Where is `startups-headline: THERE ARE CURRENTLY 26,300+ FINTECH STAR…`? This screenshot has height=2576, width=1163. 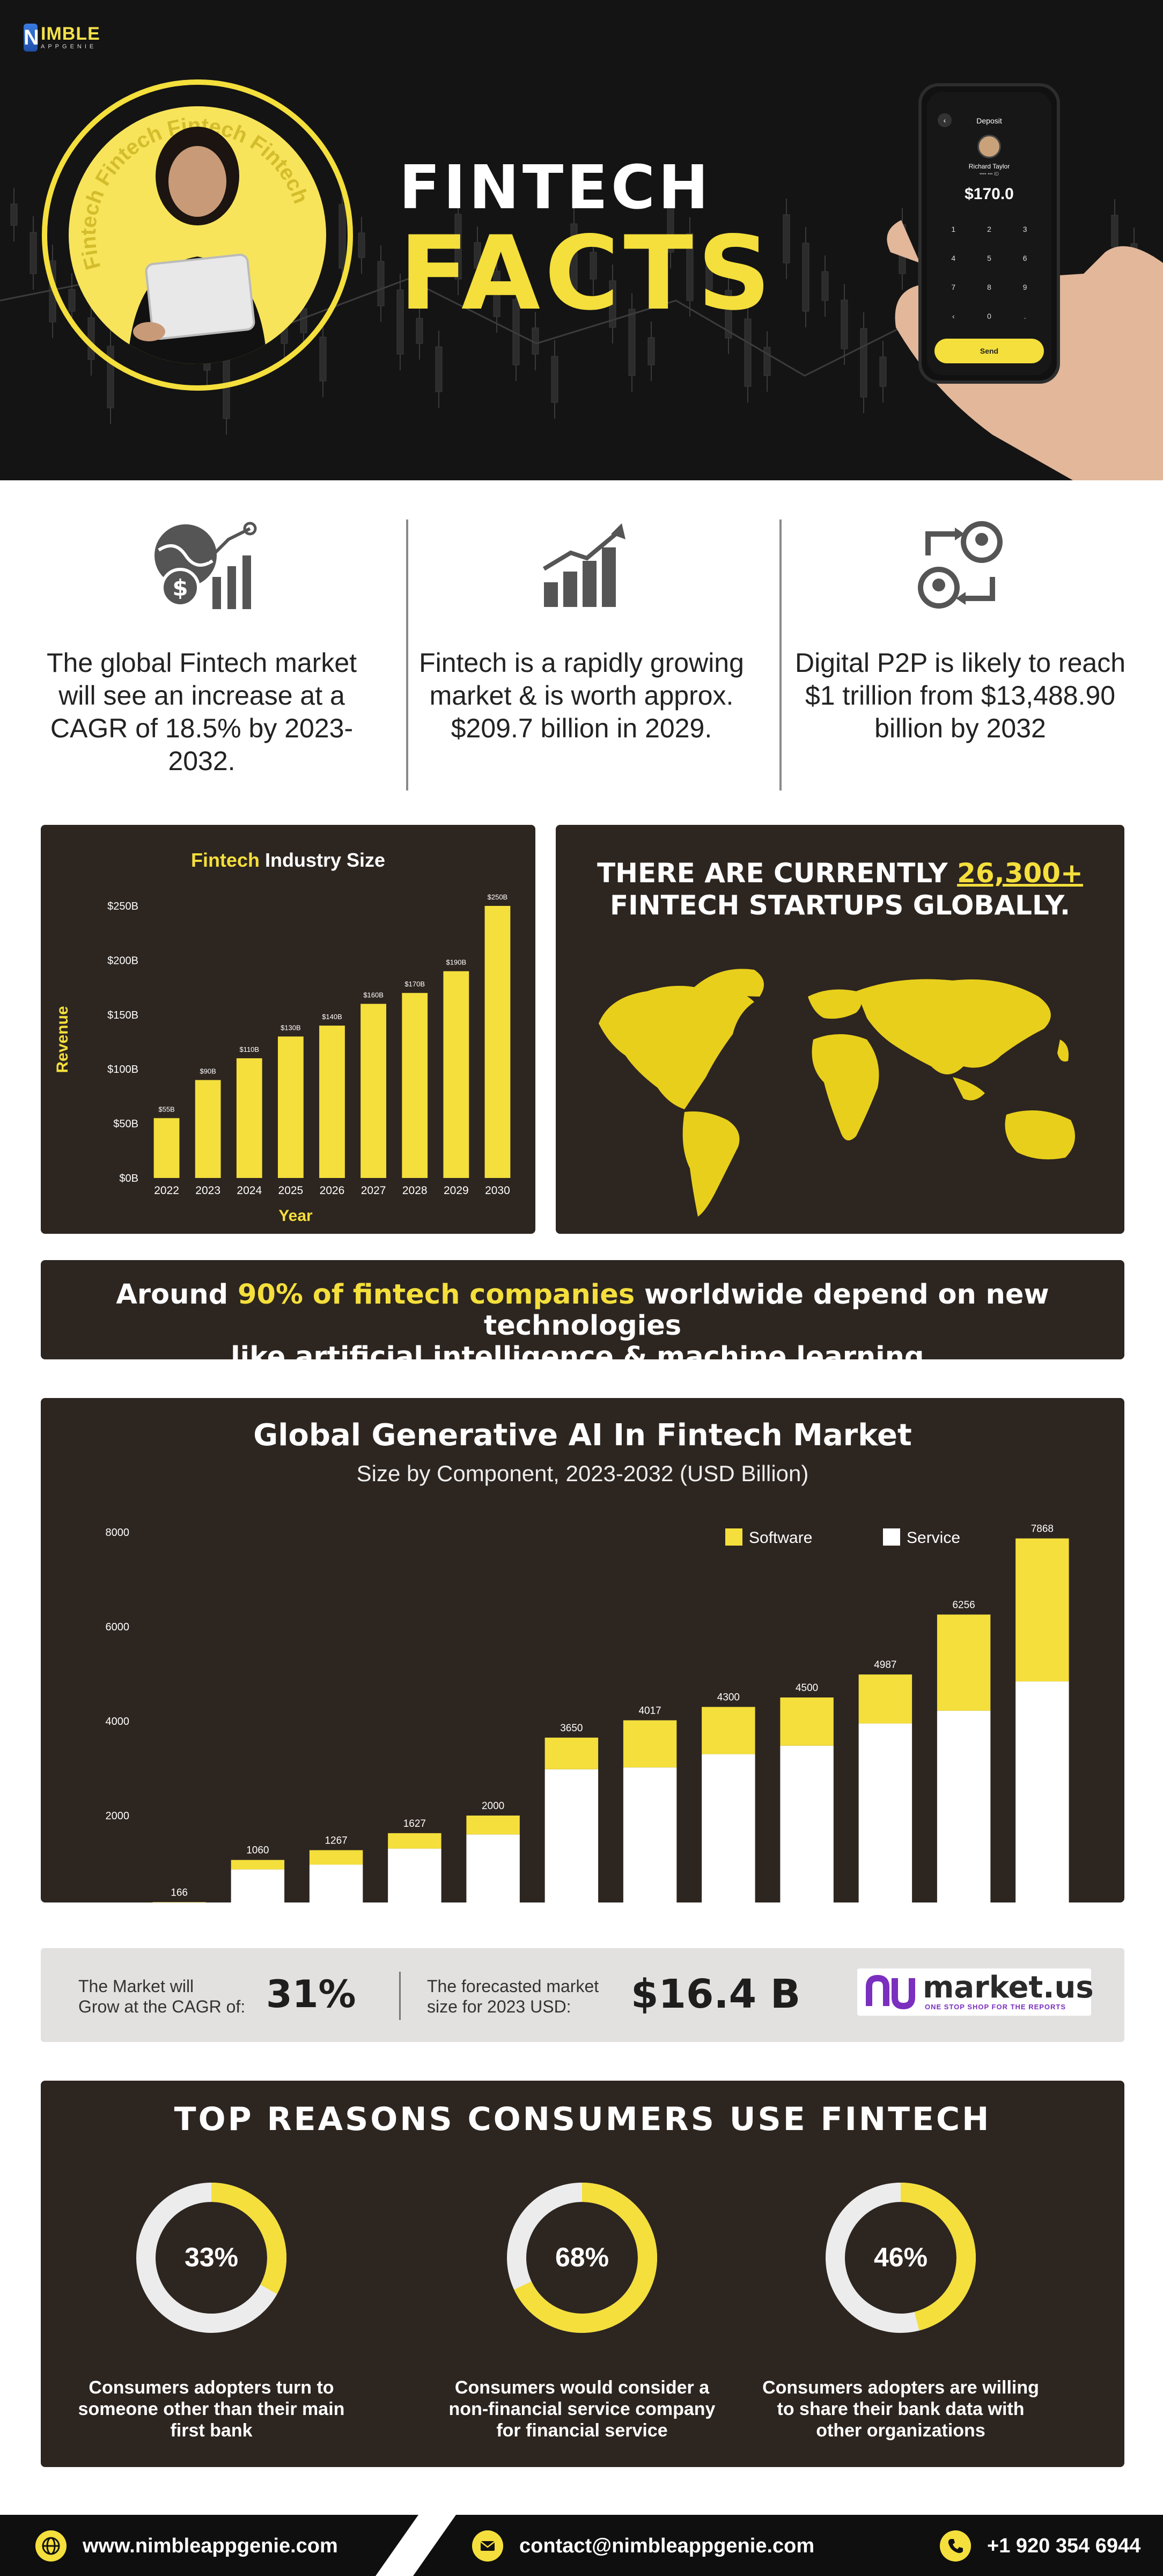 startups-headline: THERE ARE CURRENTLY 26,300+ FINTECH STAR… is located at coordinates (840, 889).